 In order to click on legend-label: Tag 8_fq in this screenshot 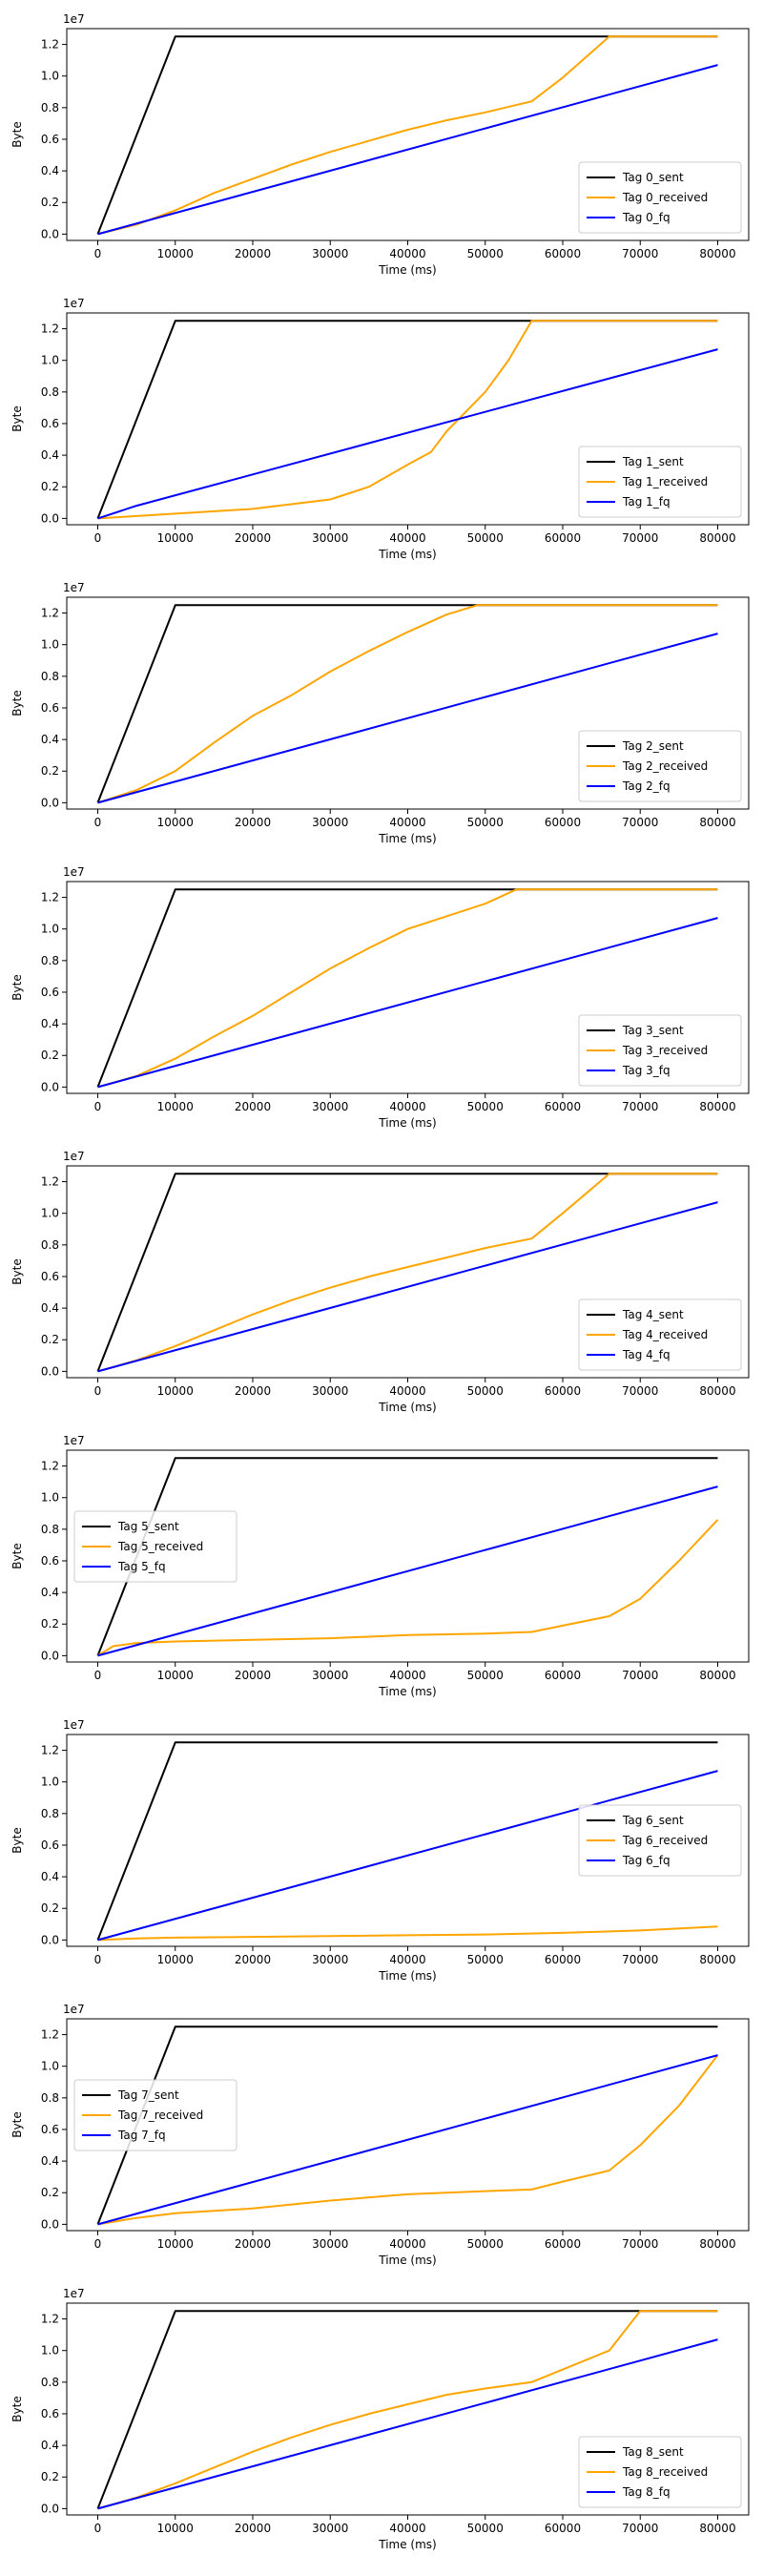, I will do `click(646, 2492)`.